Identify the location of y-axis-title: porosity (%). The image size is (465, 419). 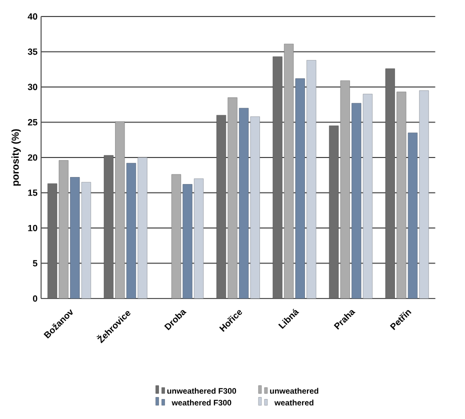
(16, 157).